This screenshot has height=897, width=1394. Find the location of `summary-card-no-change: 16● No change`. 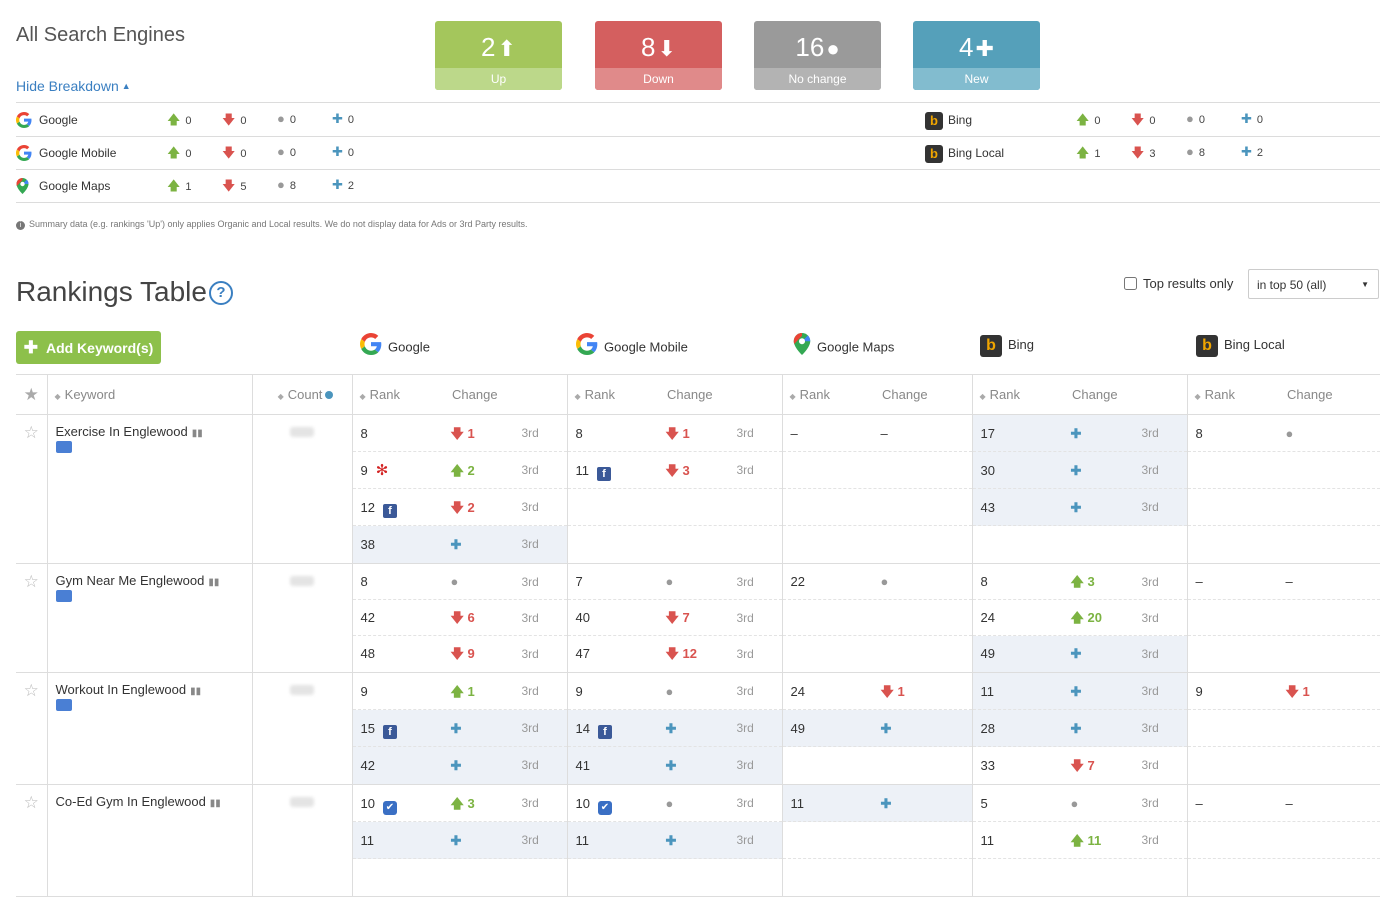

summary-card-no-change: 16● No change is located at coordinates (817, 55).